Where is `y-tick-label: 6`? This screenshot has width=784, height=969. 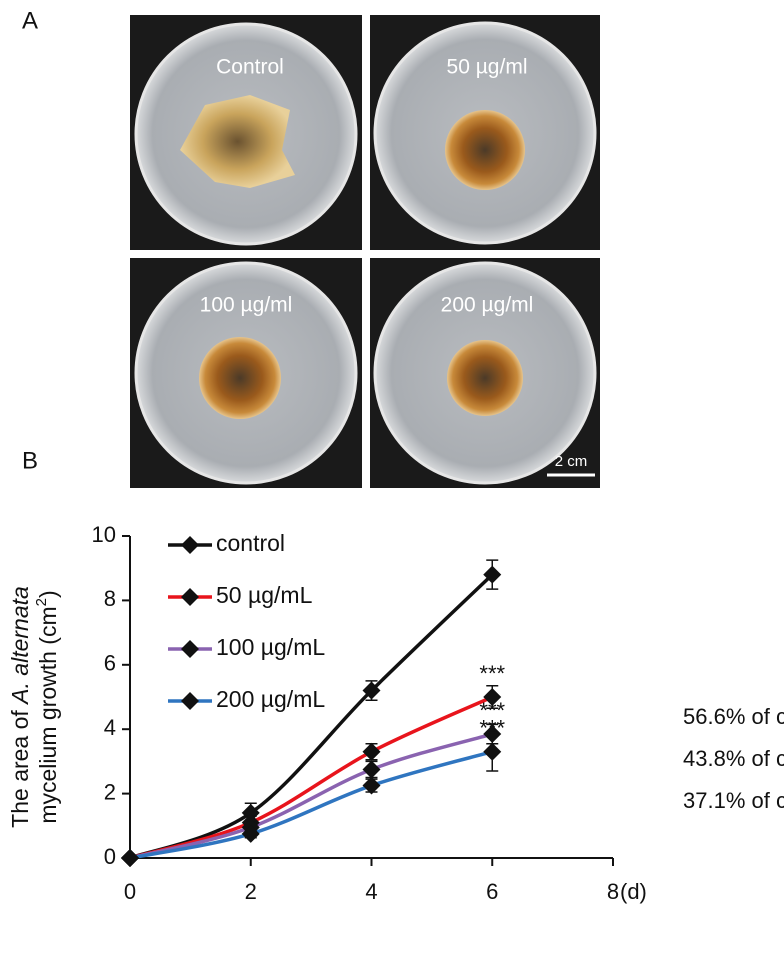
y-tick-label: 6 is located at coordinates (110, 663).